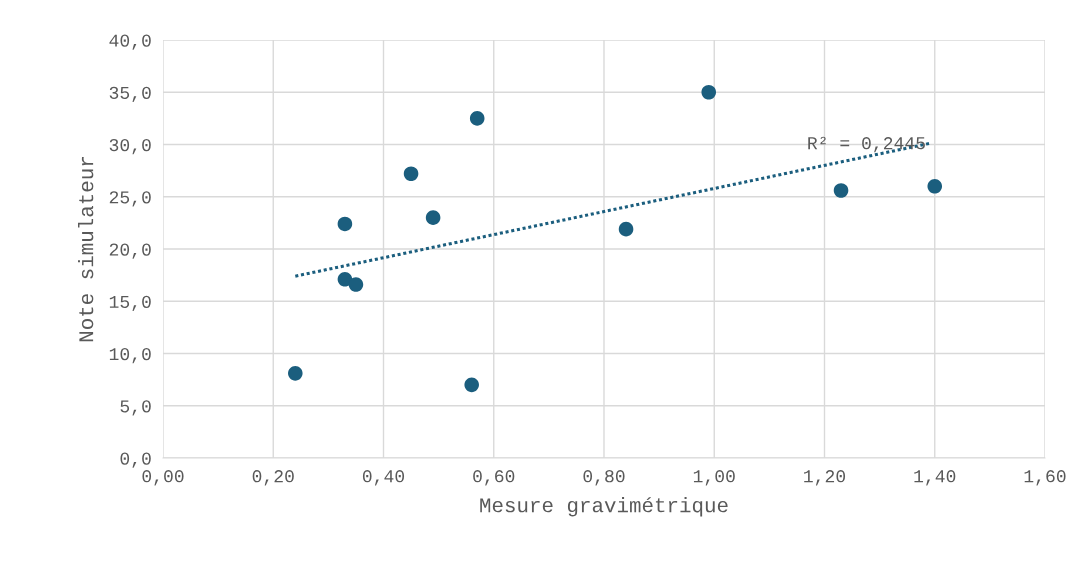 The width and height of the screenshot is (1088, 565). Describe the element at coordinates (130, 251) in the screenshot. I see `y-tick-label: 20,0` at that location.